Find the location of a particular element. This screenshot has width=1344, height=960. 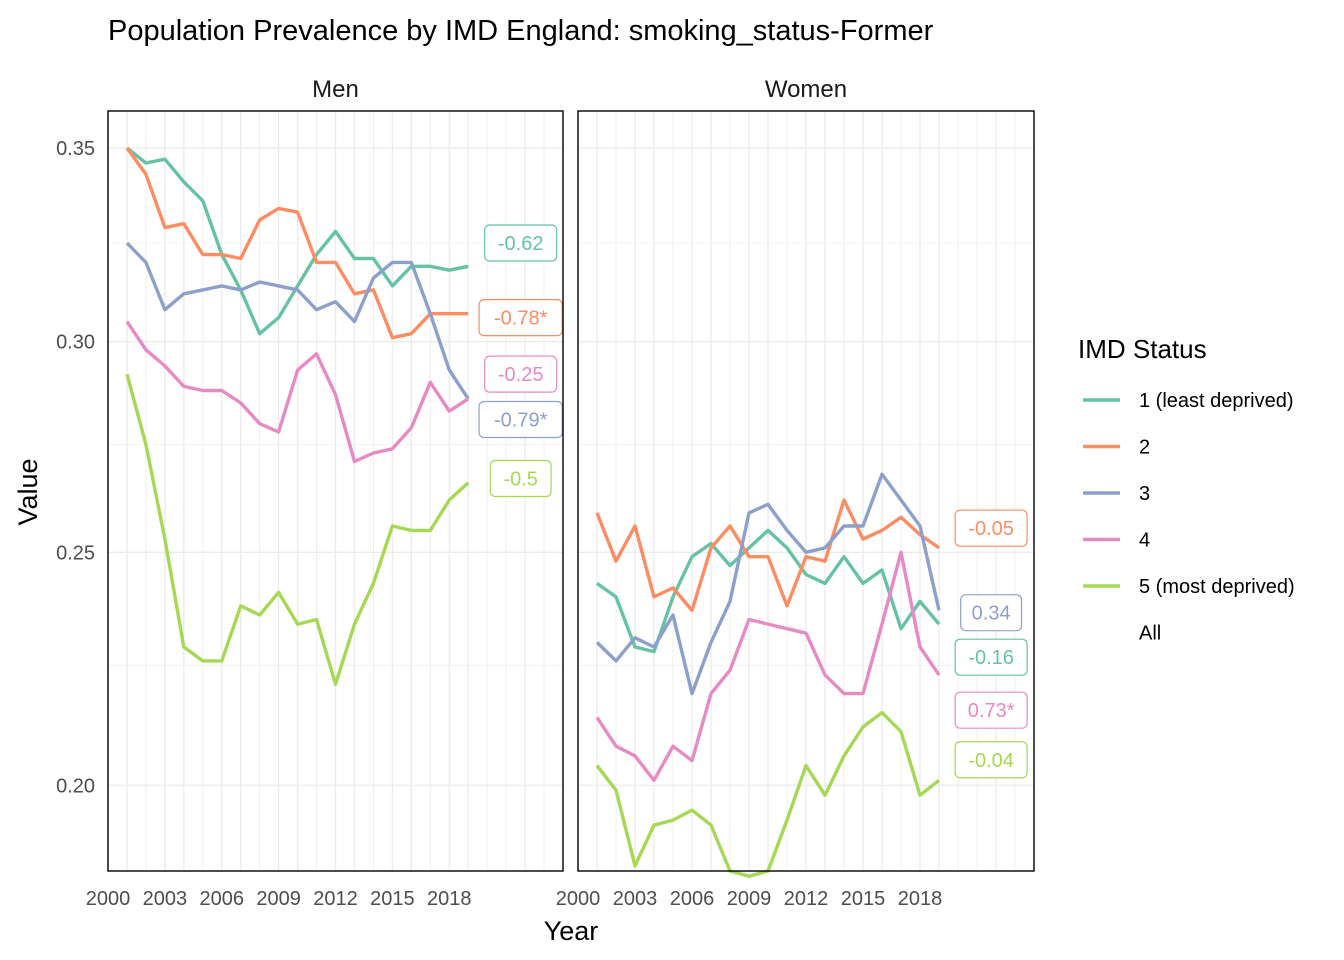

legend-item: All is located at coordinates (1150, 634).